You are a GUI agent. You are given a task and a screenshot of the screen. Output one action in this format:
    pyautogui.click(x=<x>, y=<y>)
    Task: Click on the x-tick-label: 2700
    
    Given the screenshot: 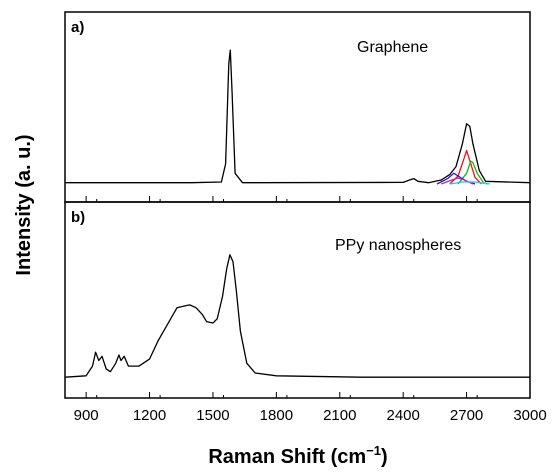 What is the action you would take?
    pyautogui.click(x=466, y=415)
    